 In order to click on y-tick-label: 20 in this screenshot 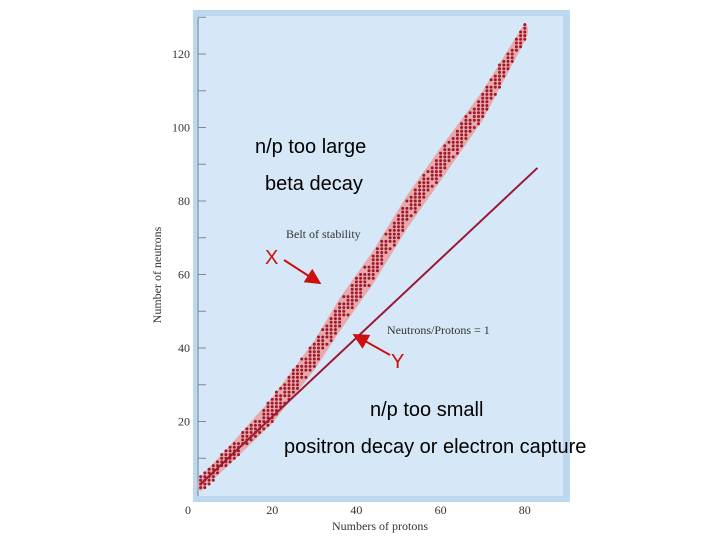, I will do `click(184, 422)`.